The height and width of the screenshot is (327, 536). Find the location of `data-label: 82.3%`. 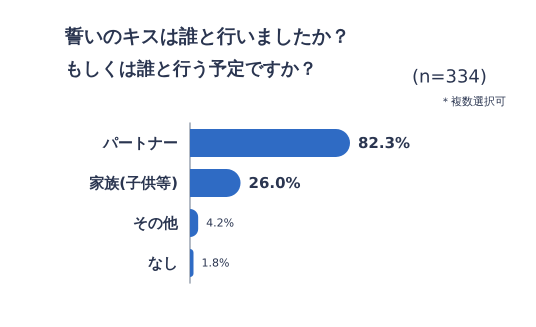

data-label: 82.3% is located at coordinates (384, 143).